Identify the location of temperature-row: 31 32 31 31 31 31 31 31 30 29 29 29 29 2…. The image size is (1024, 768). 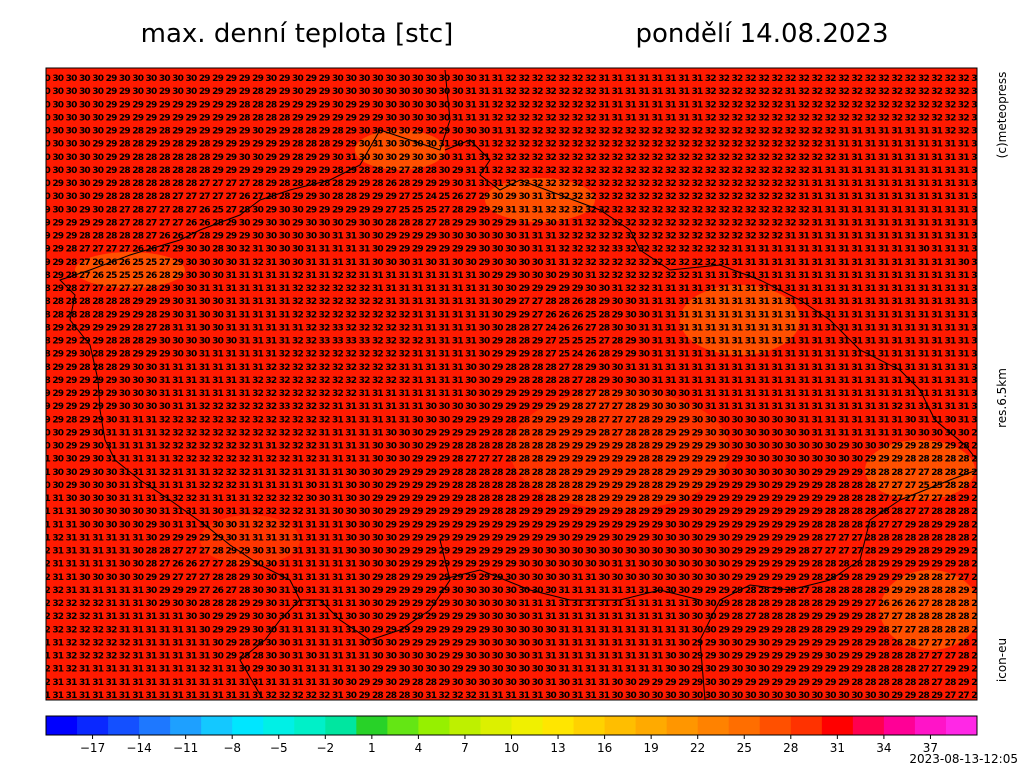
(511, 538).